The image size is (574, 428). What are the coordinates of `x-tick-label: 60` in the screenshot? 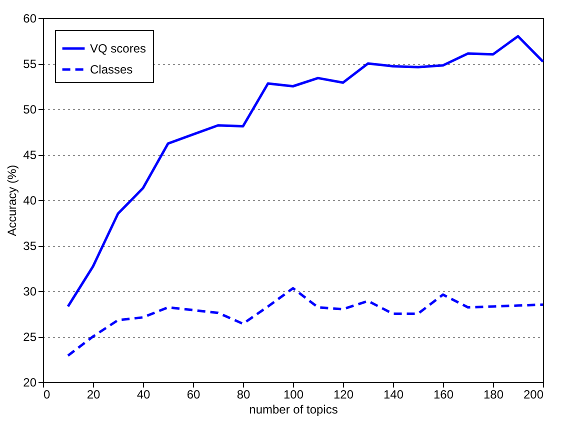 It's located at (193, 395).